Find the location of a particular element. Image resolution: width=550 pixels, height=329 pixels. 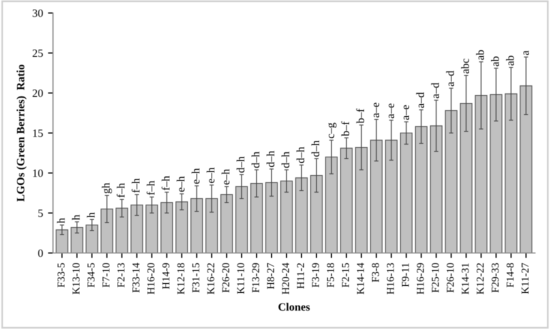

x-tick-label: H8-27 is located at coordinates (270, 276).